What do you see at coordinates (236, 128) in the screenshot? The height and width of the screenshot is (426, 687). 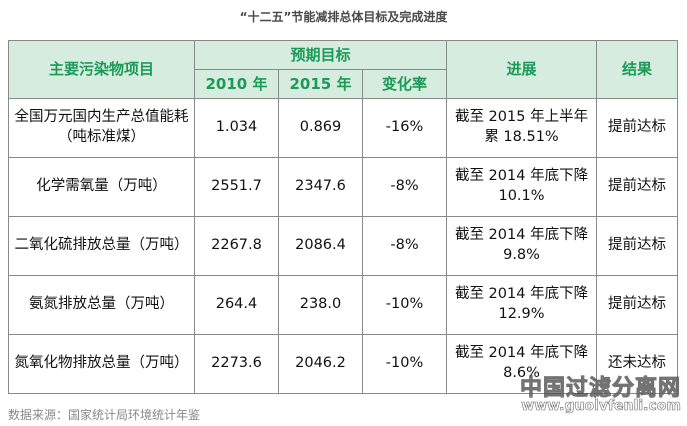 I see `row-value-2010: 1.034` at bounding box center [236, 128].